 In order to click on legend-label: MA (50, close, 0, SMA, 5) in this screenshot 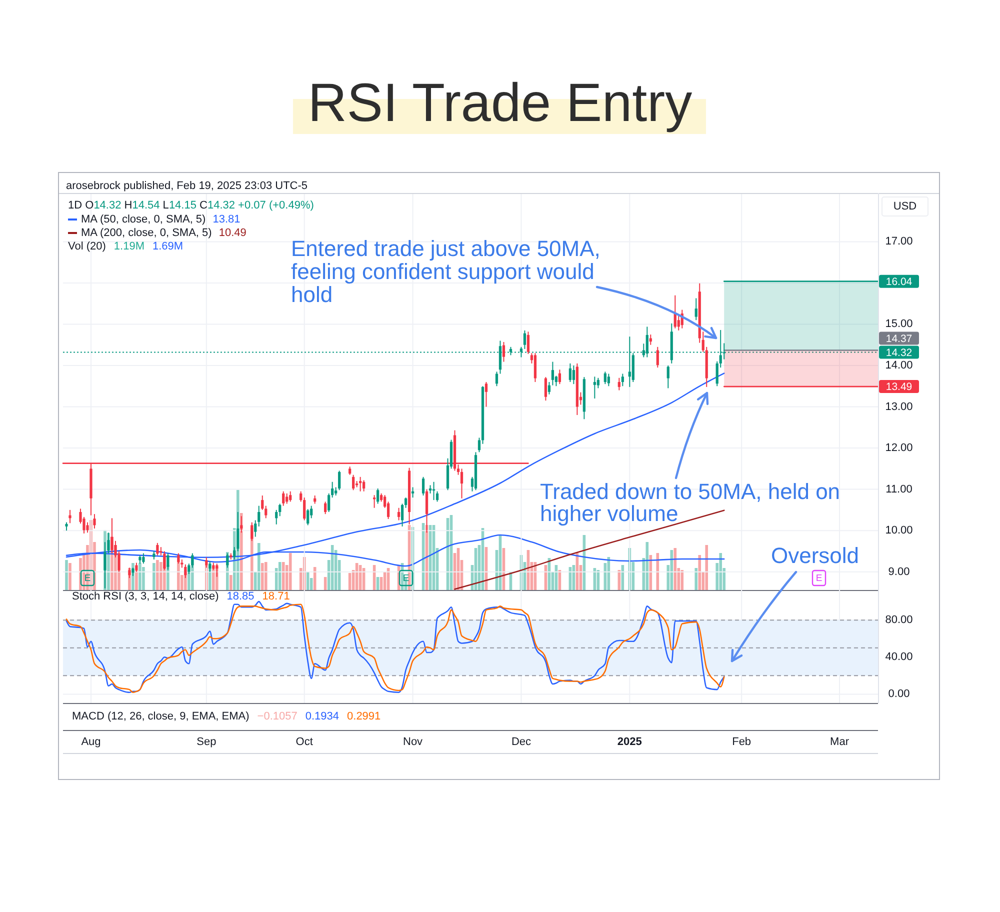, I will do `click(143, 220)`.